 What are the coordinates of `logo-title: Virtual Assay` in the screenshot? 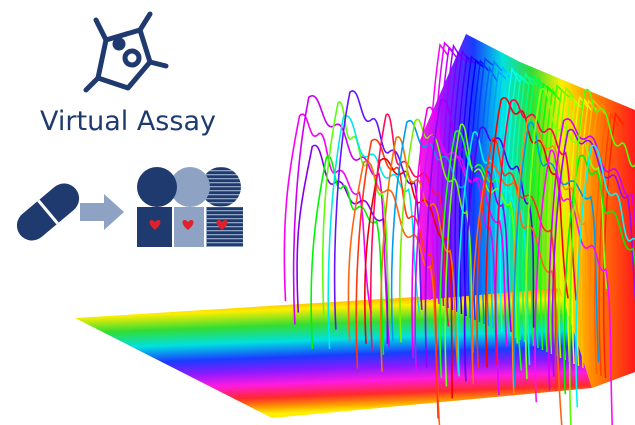 It's located at (128, 121).